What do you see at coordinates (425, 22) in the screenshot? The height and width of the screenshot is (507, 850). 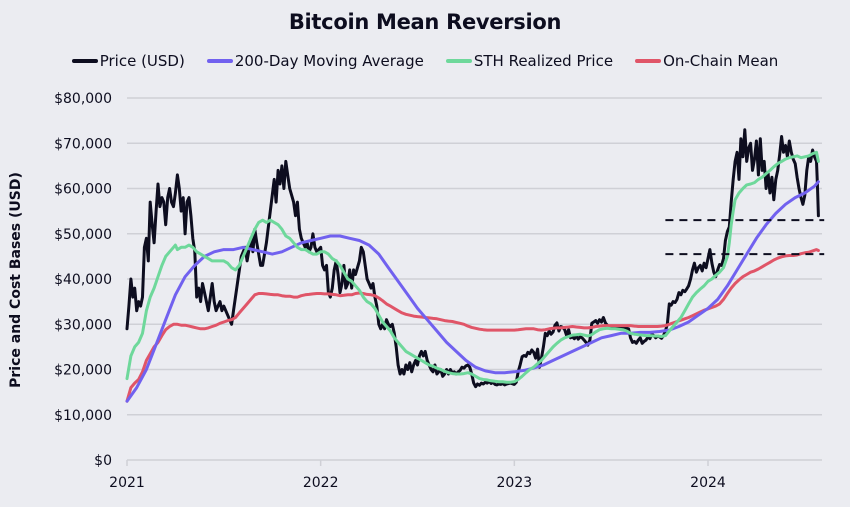 I see `chart-title: Bitcoin Mean Reversion` at bounding box center [425, 22].